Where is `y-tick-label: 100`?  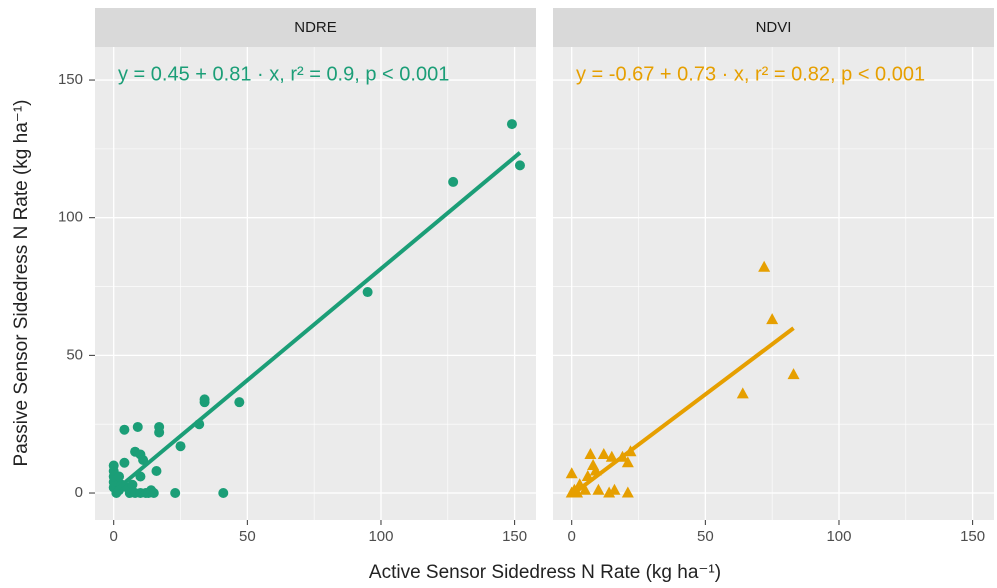 y-tick-label: 100 is located at coordinates (70, 217).